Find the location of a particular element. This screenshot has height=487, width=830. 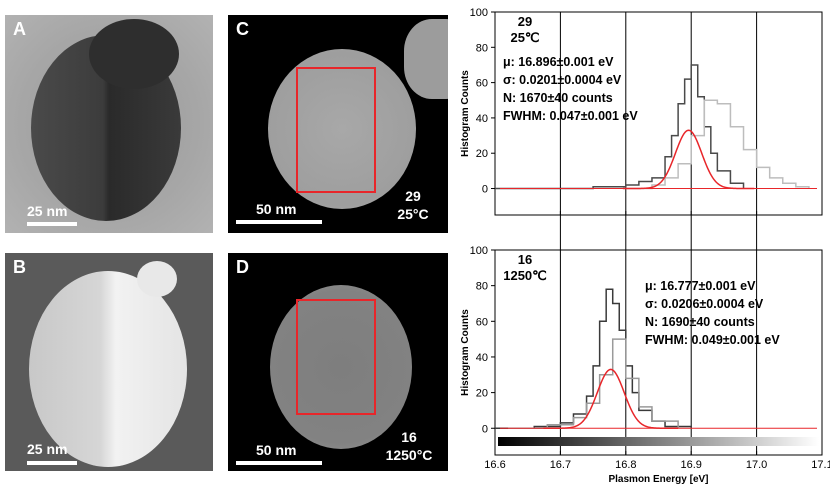

panel-letter: C is located at coordinates (242, 29).